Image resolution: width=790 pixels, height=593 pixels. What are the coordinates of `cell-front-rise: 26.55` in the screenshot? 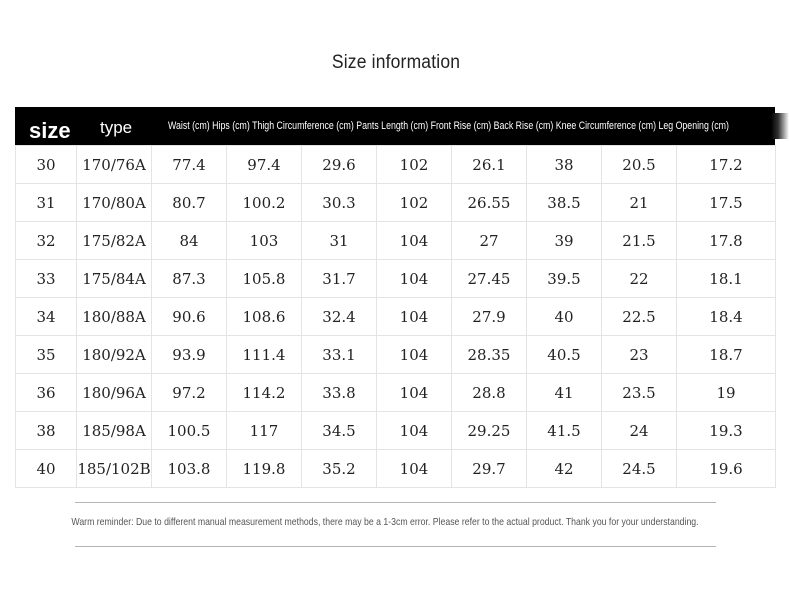 It's located at (489, 202).